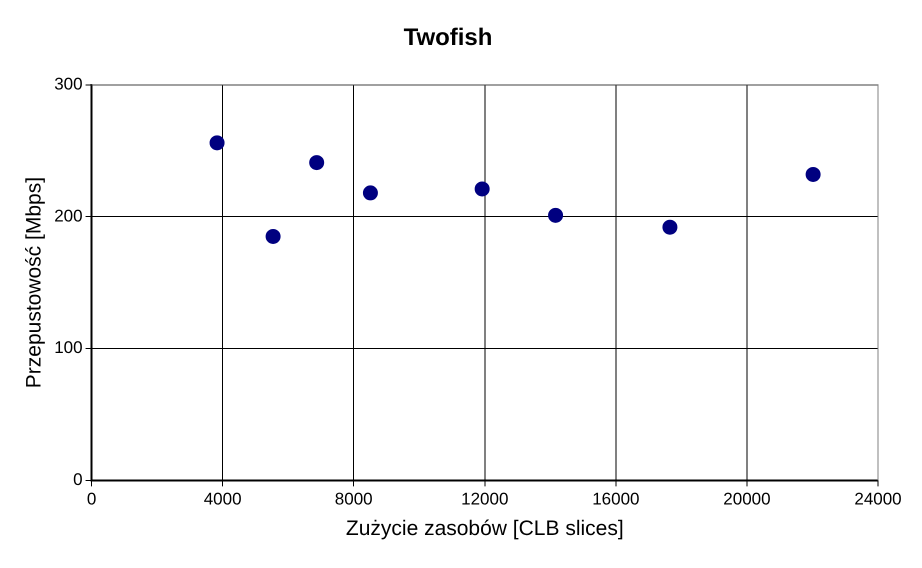 The height and width of the screenshot is (568, 922). Describe the element at coordinates (68, 84) in the screenshot. I see `y-tick-label: 300` at that location.